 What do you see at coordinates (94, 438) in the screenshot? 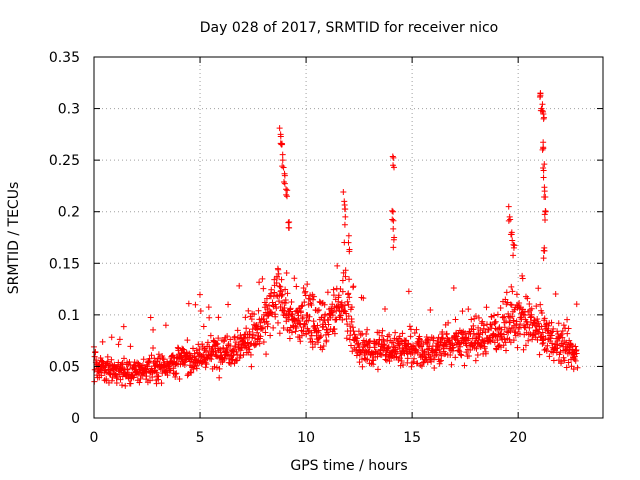
I see `x-tick-label: 0` at bounding box center [94, 438].